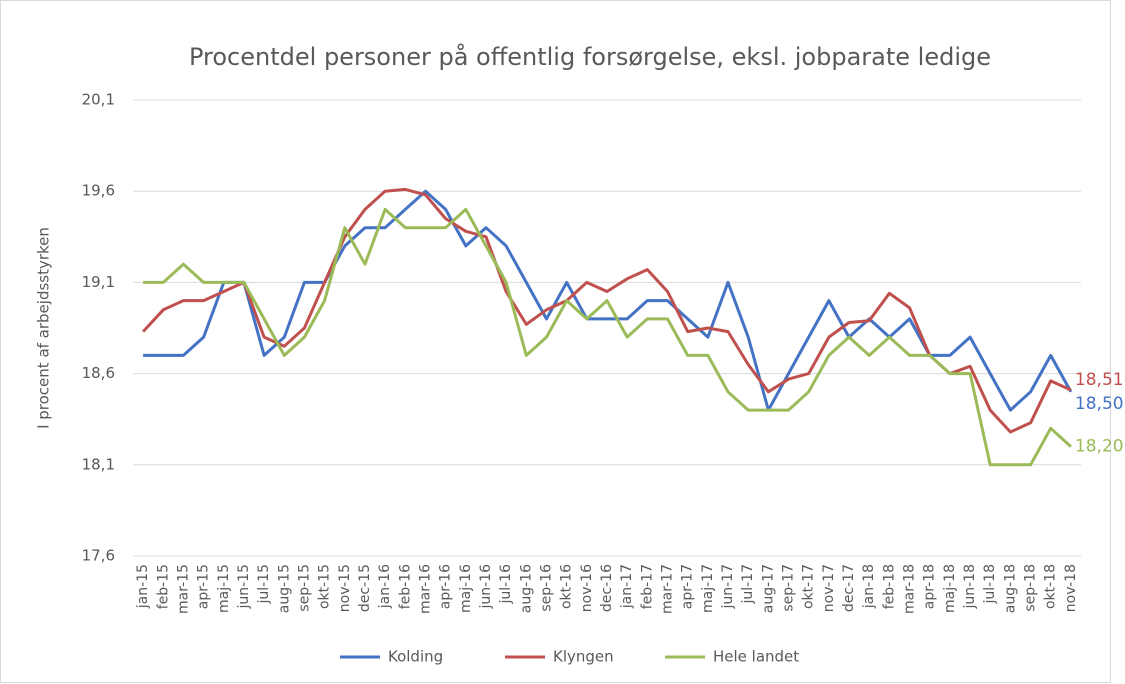  What do you see at coordinates (98, 191) in the screenshot?
I see `y-tick-label: 19,6` at bounding box center [98, 191].